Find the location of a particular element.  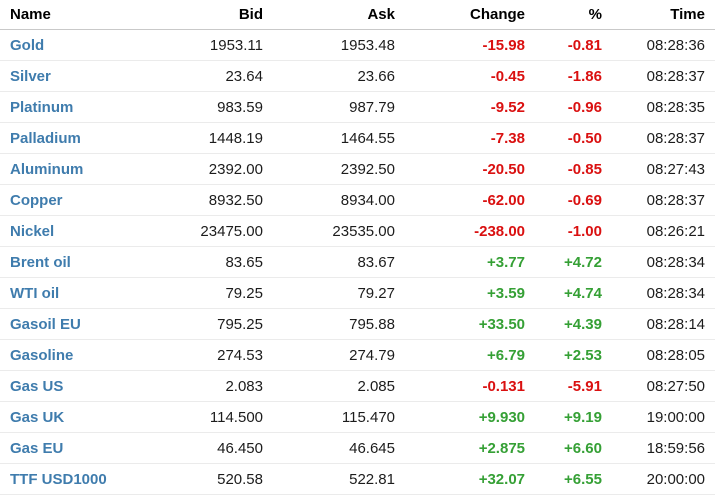

percent-change-cell: +2.53 is located at coordinates (573, 355).